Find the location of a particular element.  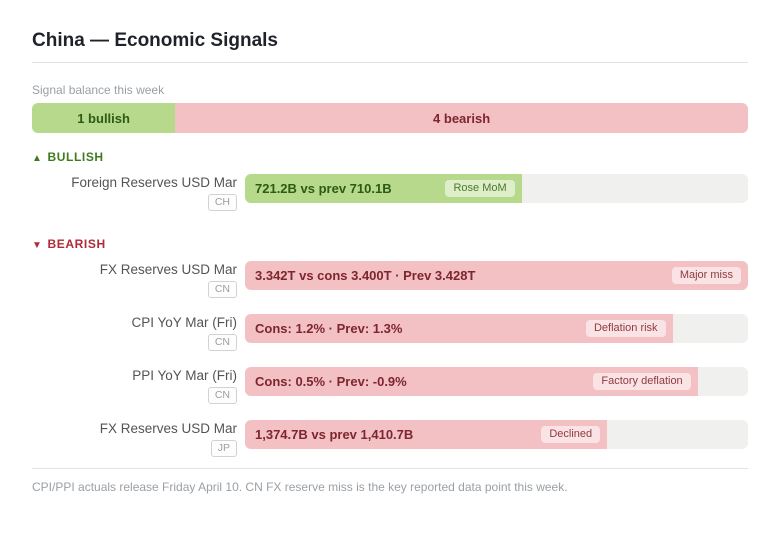

indicator-label: Foreign Reserves USD Mar is located at coordinates (154, 182).